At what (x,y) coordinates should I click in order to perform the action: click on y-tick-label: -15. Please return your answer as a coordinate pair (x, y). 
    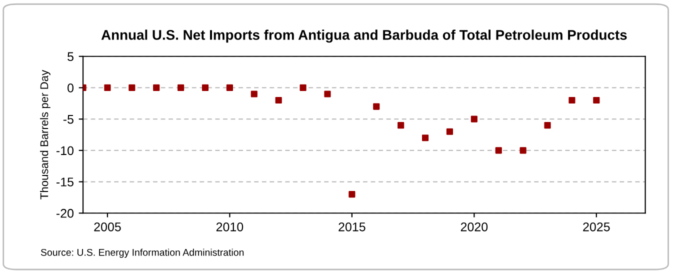
    Looking at the image, I should click on (65, 182).